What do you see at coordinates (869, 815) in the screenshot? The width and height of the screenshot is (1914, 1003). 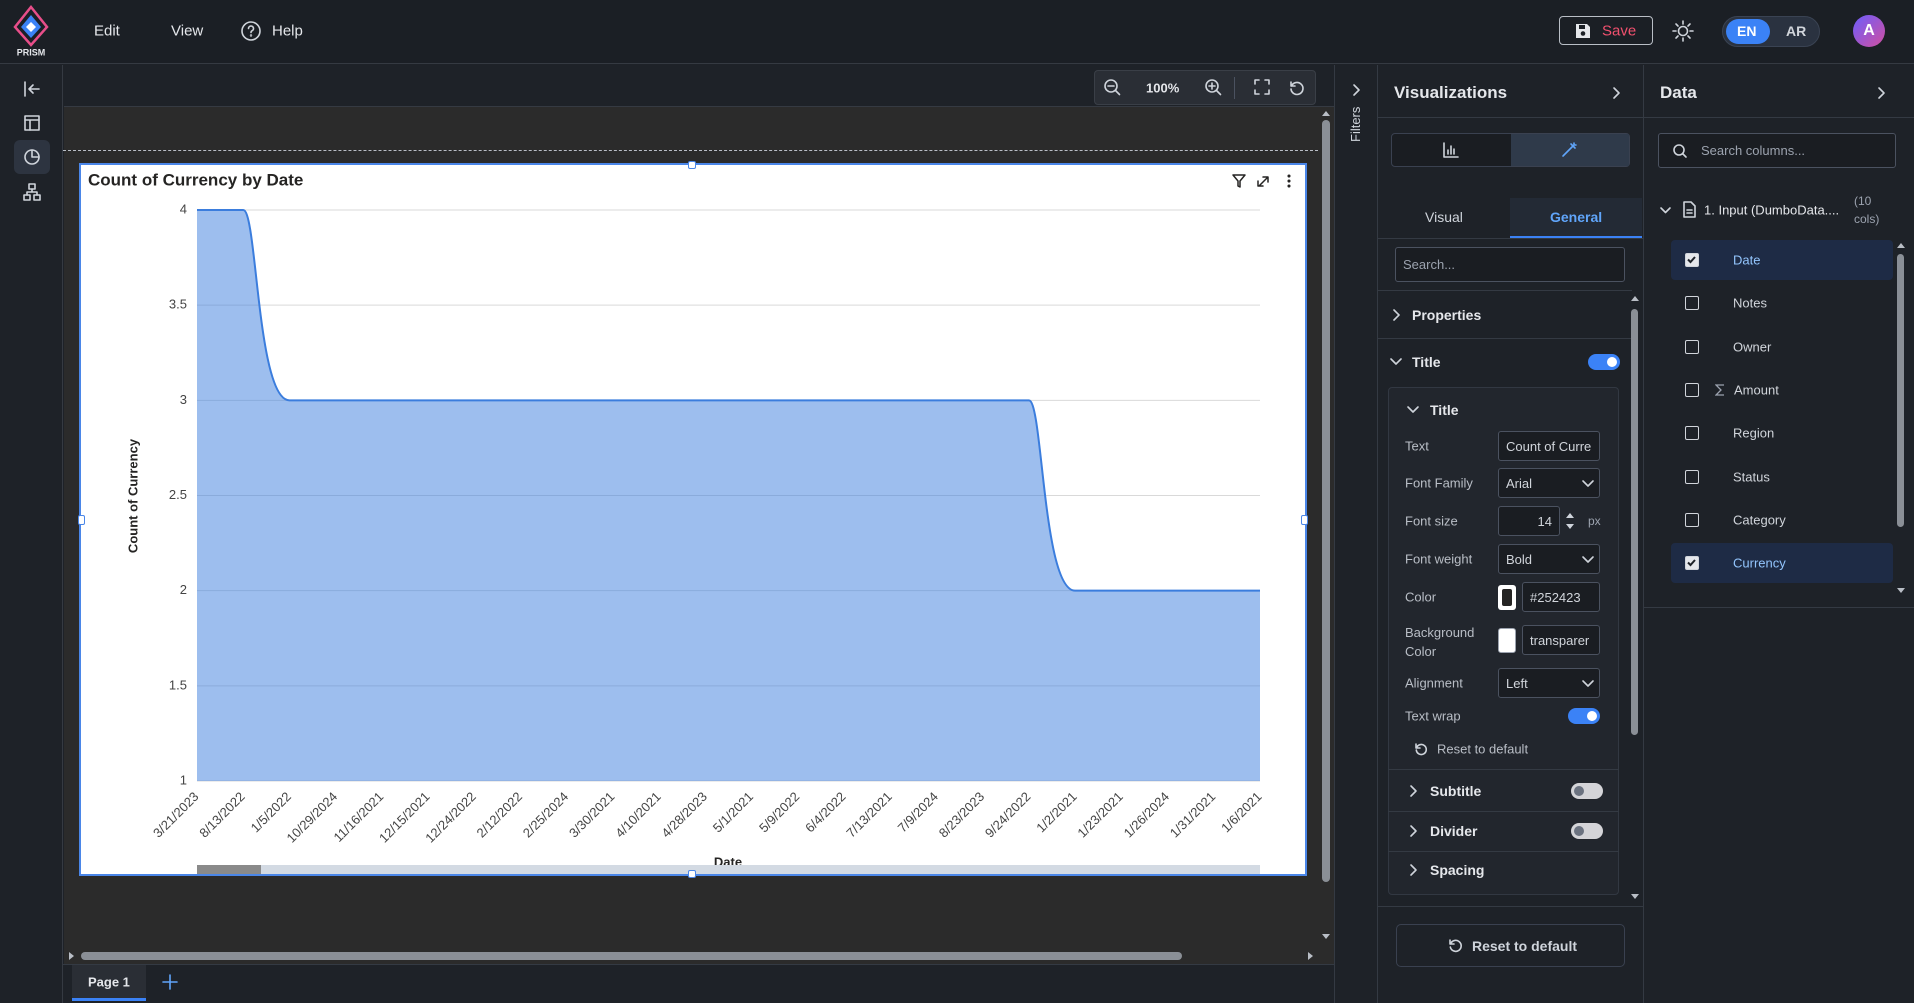 I see `x-tick-label: 7/13/2021` at bounding box center [869, 815].